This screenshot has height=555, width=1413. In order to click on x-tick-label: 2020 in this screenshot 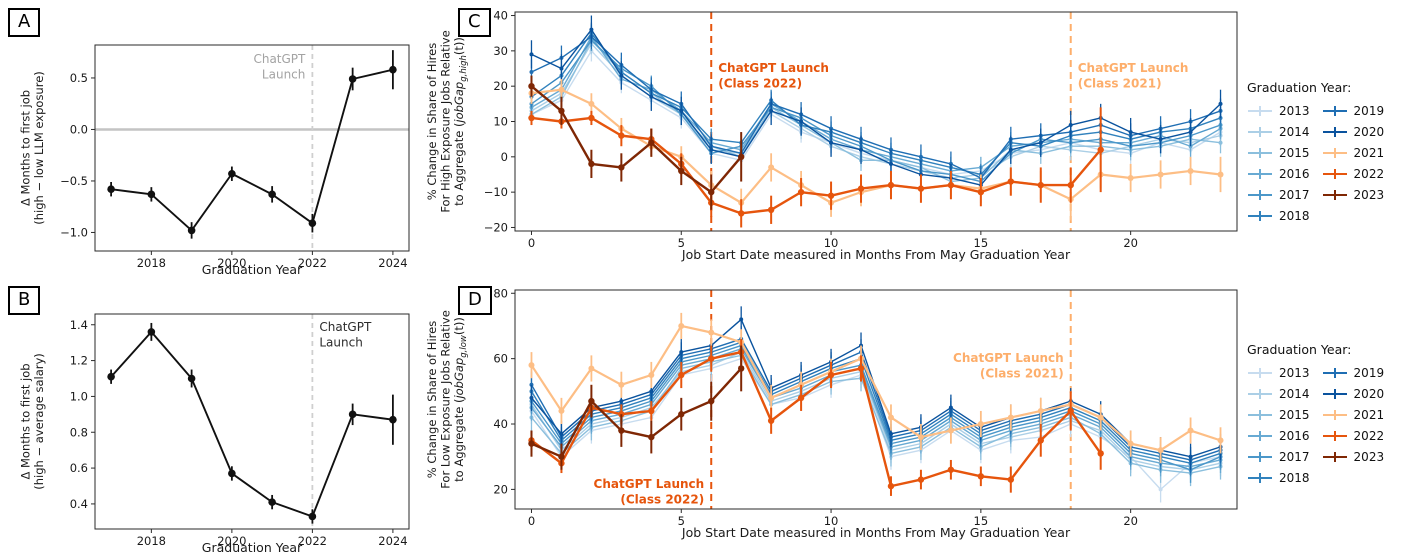, I will do `click(231, 263)`.